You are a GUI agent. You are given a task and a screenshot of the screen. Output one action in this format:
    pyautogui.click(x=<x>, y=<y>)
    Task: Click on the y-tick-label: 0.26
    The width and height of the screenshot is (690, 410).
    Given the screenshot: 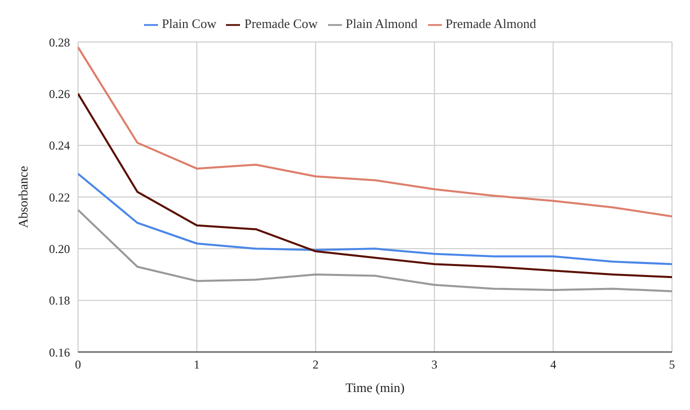 What is the action you would take?
    pyautogui.click(x=59, y=93)
    